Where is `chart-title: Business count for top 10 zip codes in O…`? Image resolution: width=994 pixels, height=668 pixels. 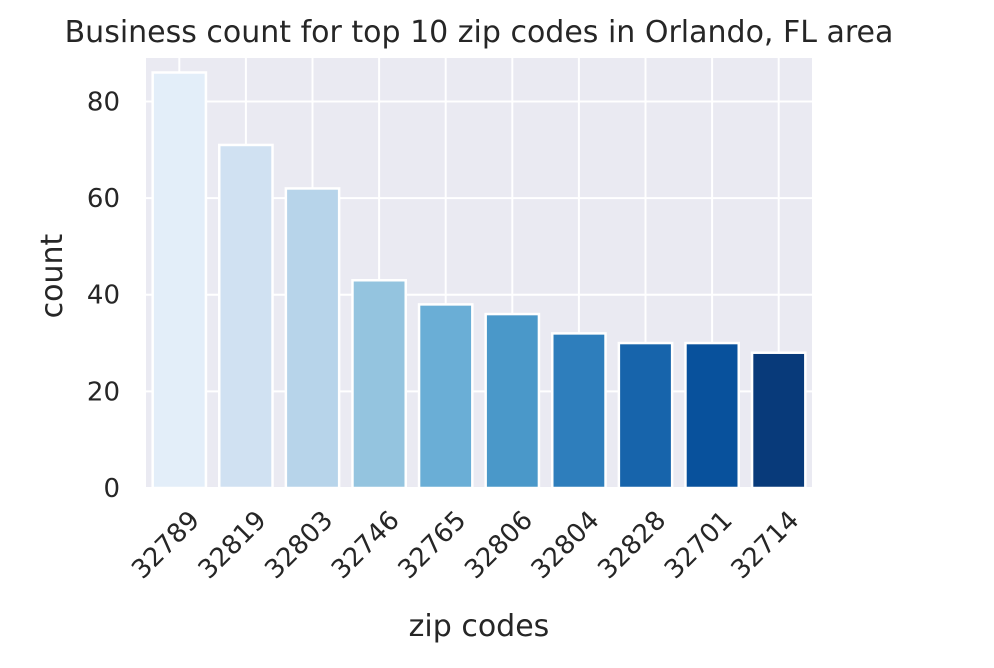 chart-title: Business count for top 10 zip codes in O… is located at coordinates (479, 32).